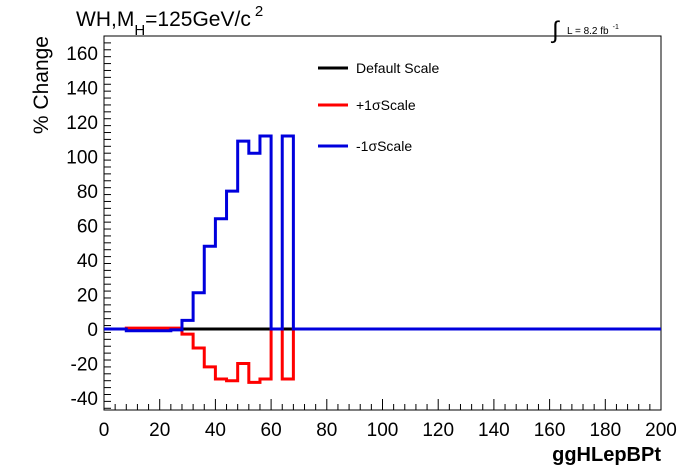  I want to click on y-tick-label: 120, so click(82, 123).